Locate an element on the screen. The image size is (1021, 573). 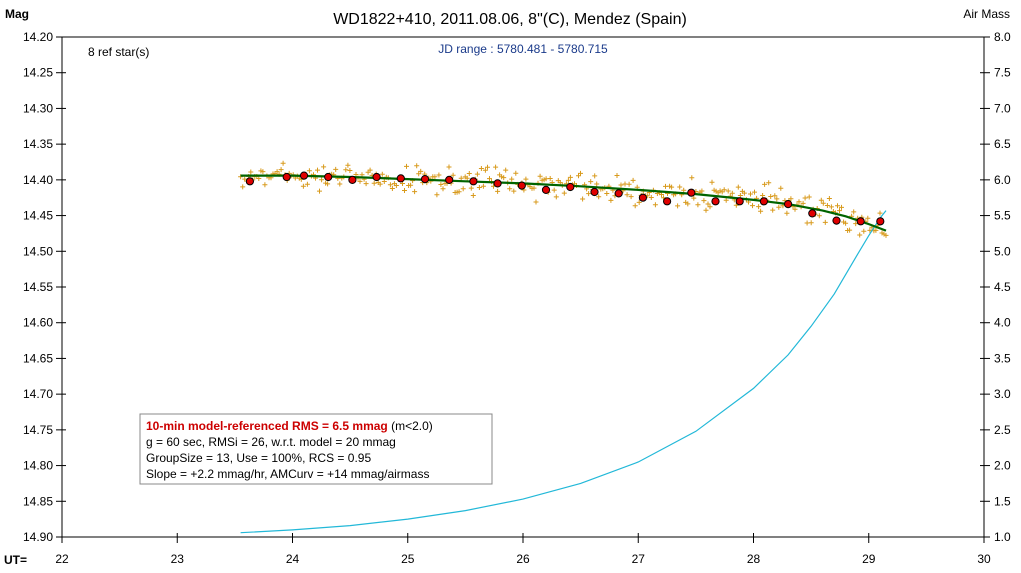
left-tick-label: 14.90 is located at coordinates (38, 537).